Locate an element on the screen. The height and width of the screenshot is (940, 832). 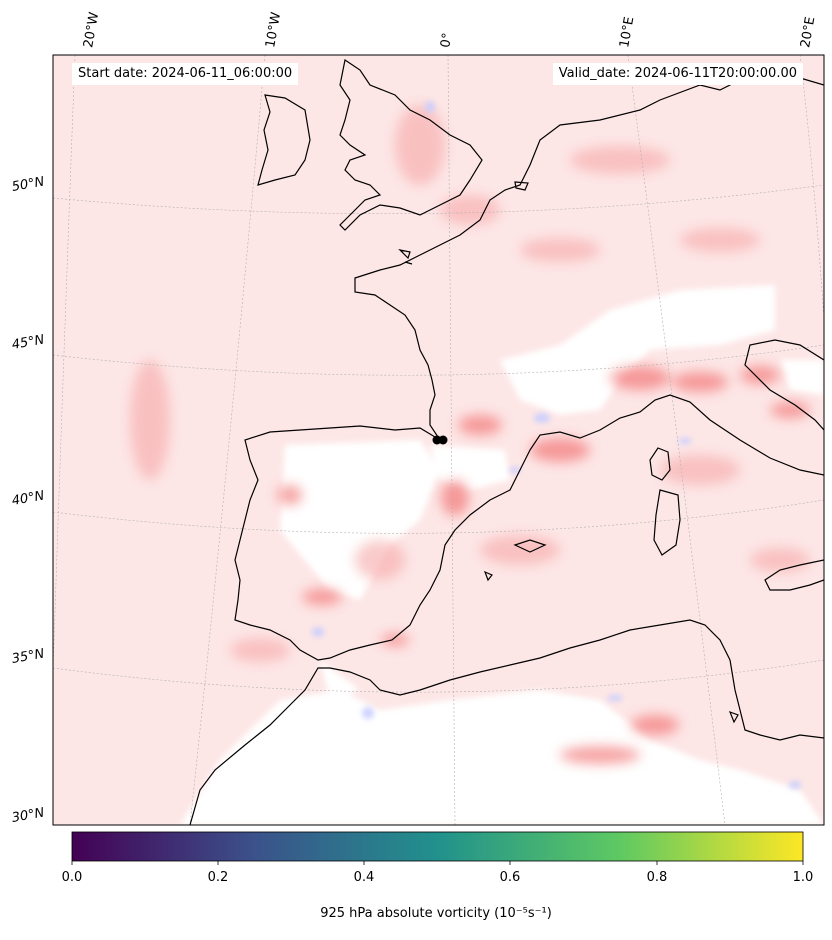
coast-corsica is located at coordinates (660, 464).